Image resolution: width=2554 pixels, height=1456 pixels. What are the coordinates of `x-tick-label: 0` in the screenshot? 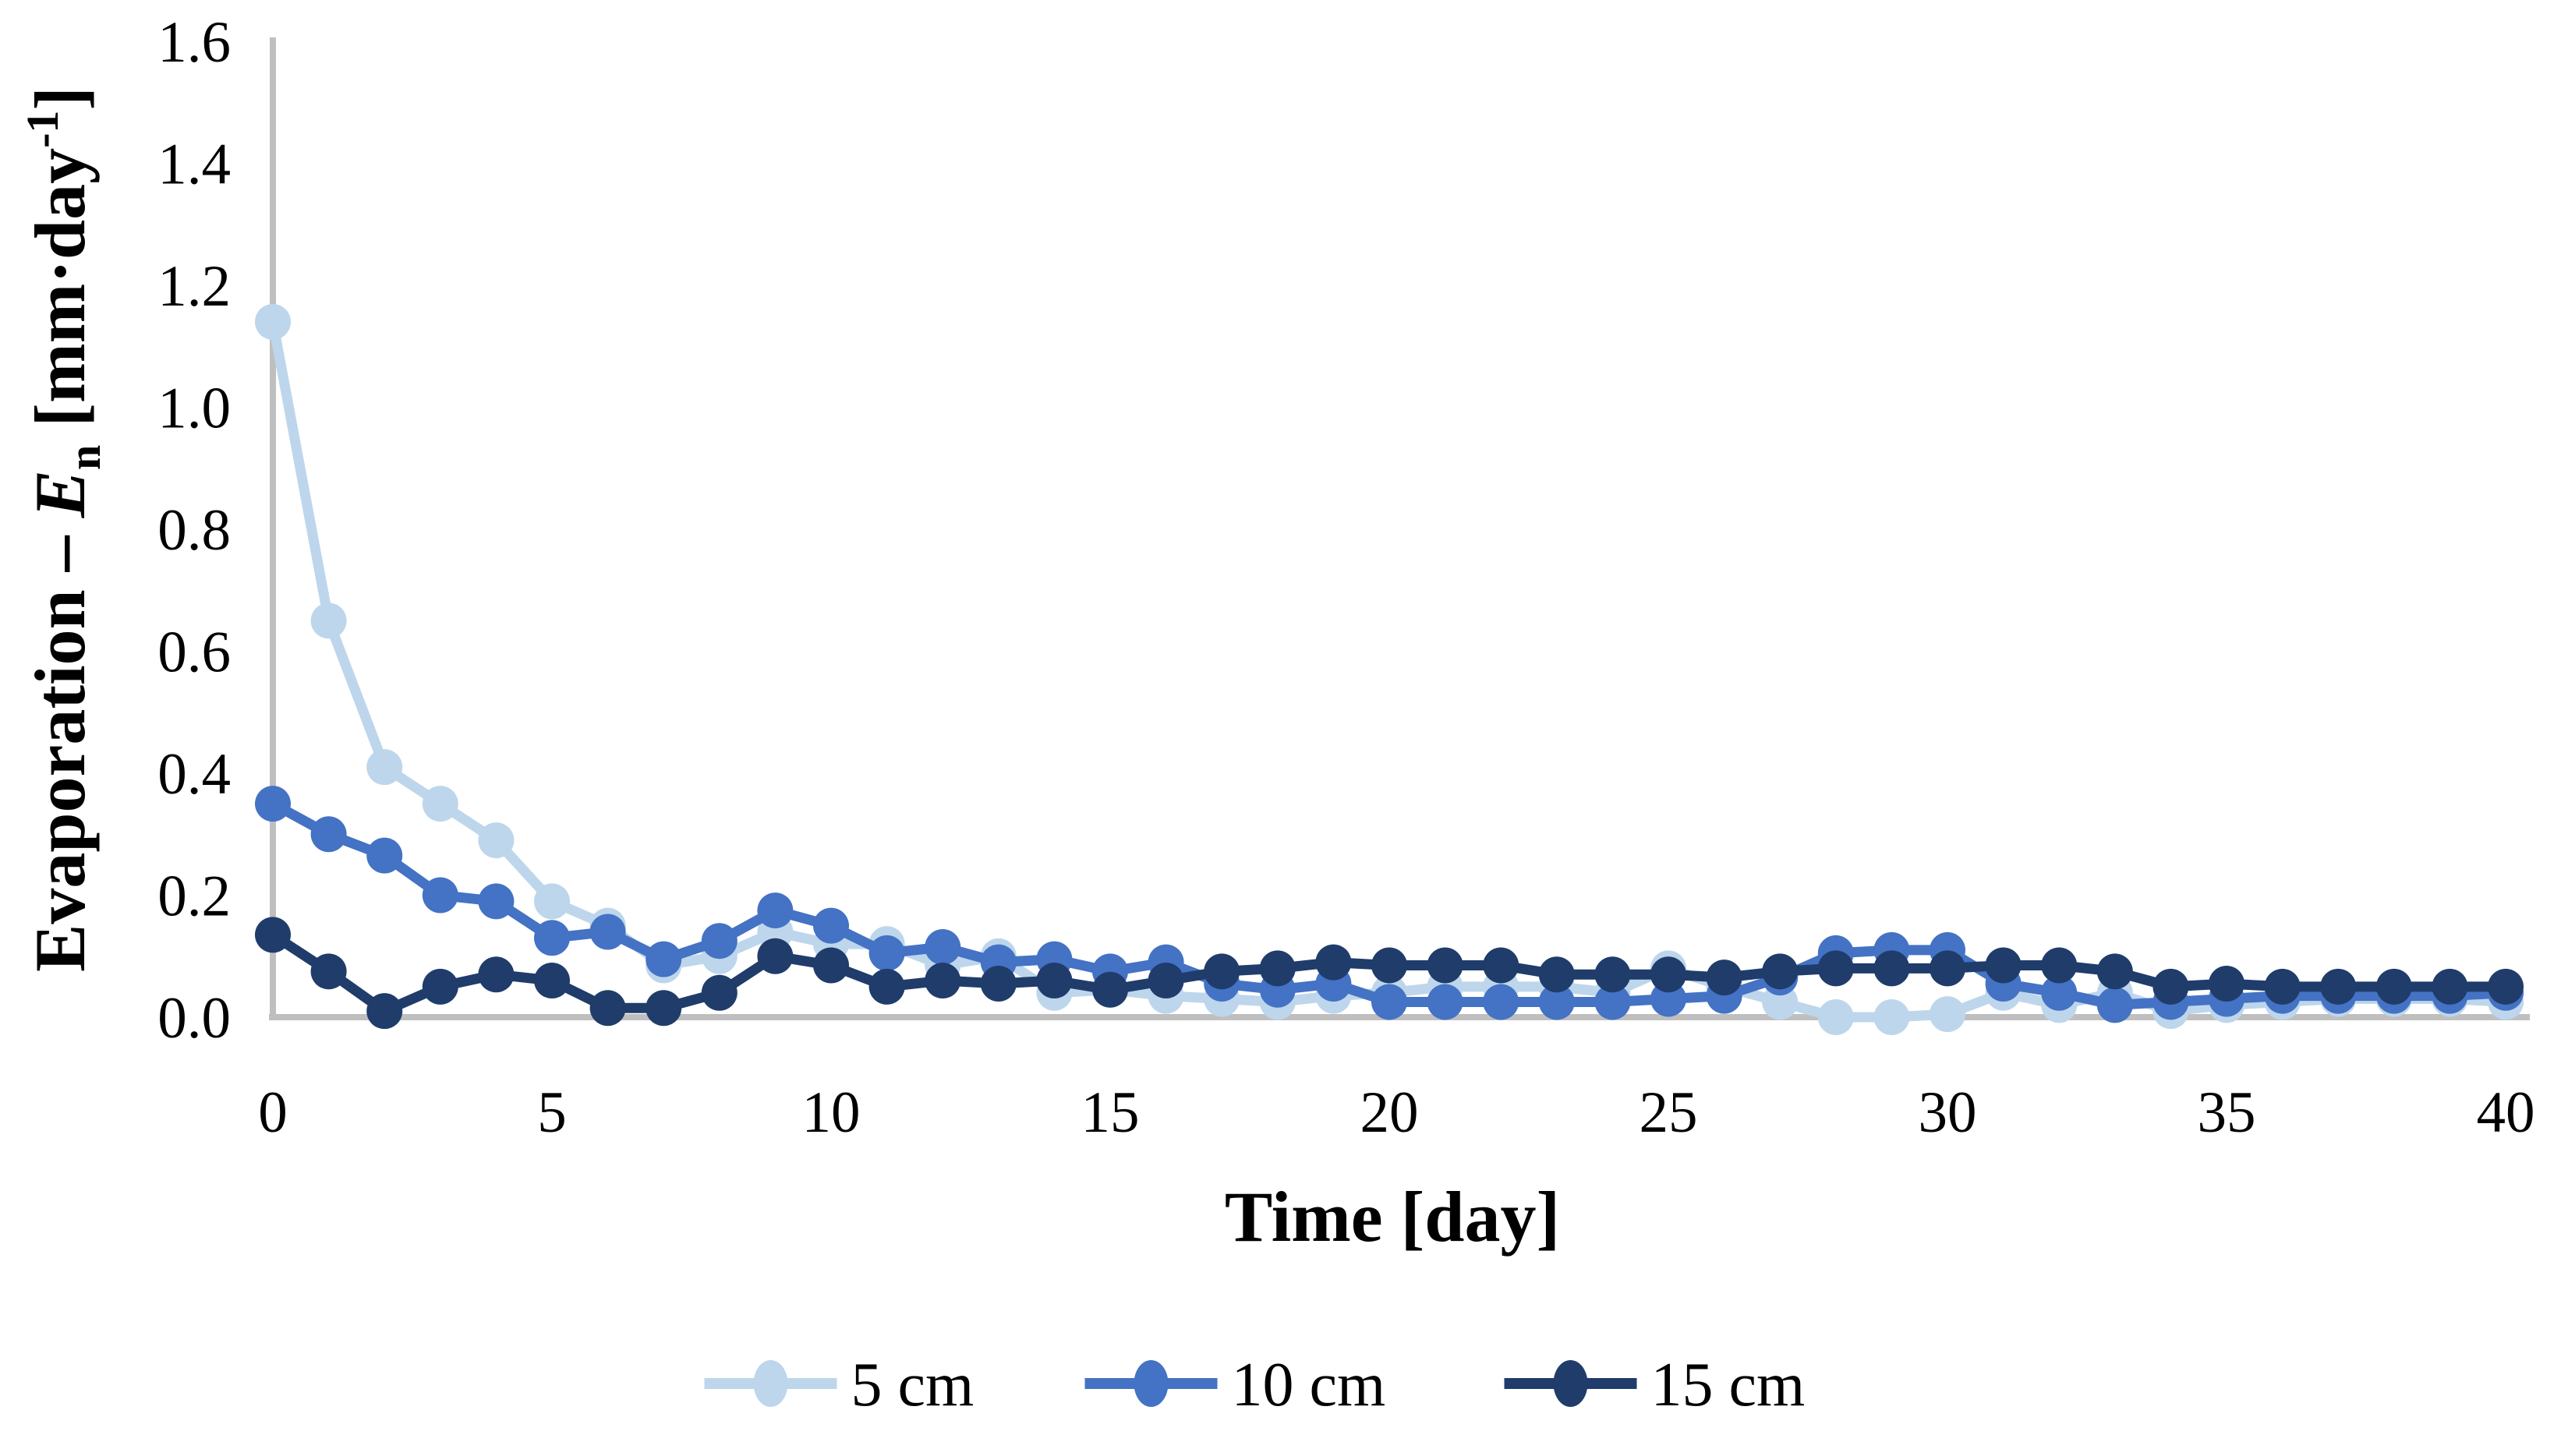 It's located at (273, 1113).